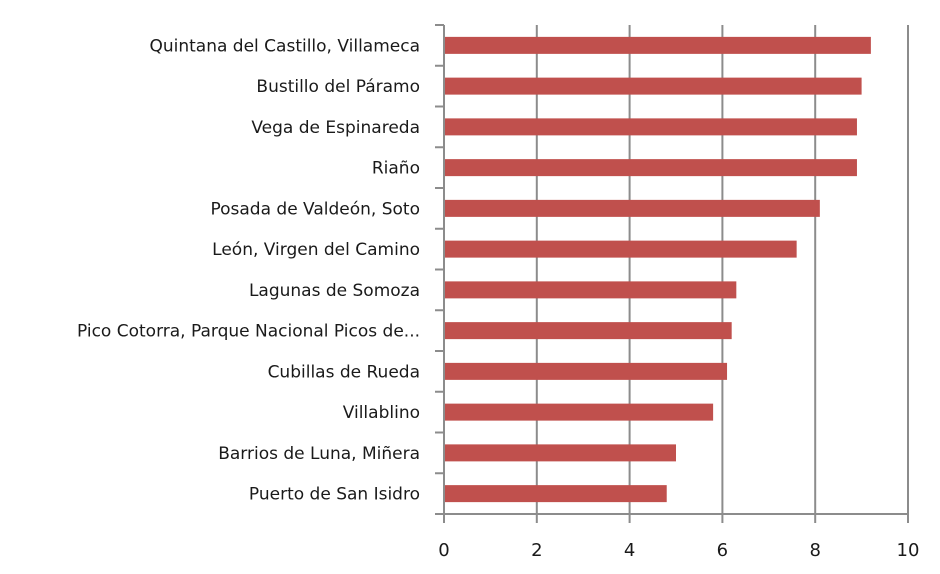  Describe the element at coordinates (396, 169) in the screenshot. I see `category-label: Riaño` at that location.